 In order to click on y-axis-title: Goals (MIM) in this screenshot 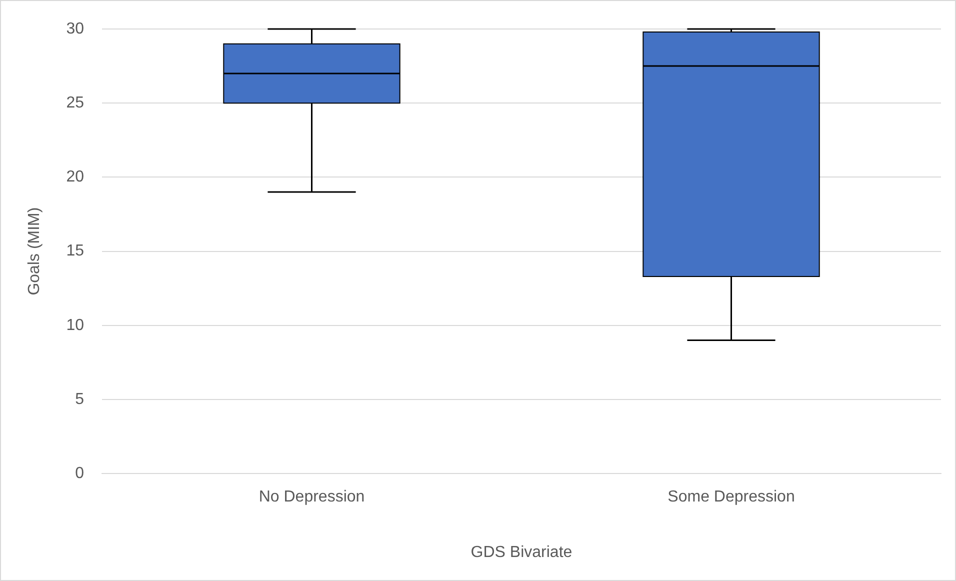, I will do `click(35, 251)`.